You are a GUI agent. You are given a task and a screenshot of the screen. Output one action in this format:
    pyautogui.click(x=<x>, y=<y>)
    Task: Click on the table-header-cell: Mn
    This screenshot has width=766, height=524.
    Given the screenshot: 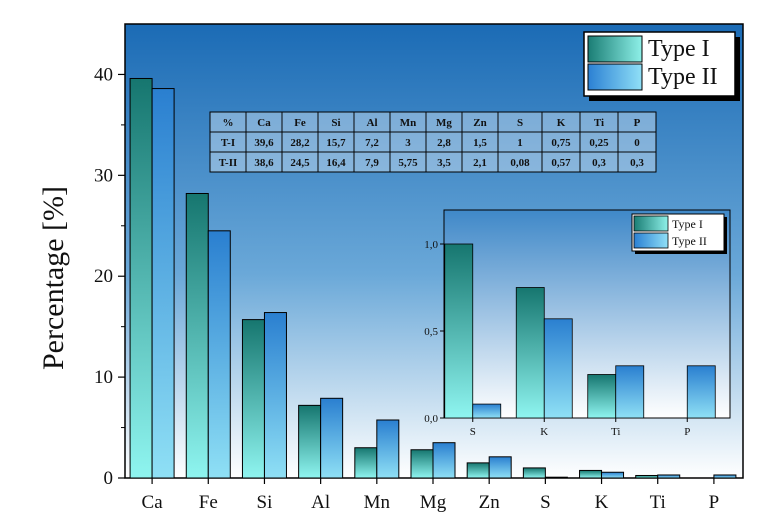 What is the action you would take?
    pyautogui.click(x=408, y=123)
    